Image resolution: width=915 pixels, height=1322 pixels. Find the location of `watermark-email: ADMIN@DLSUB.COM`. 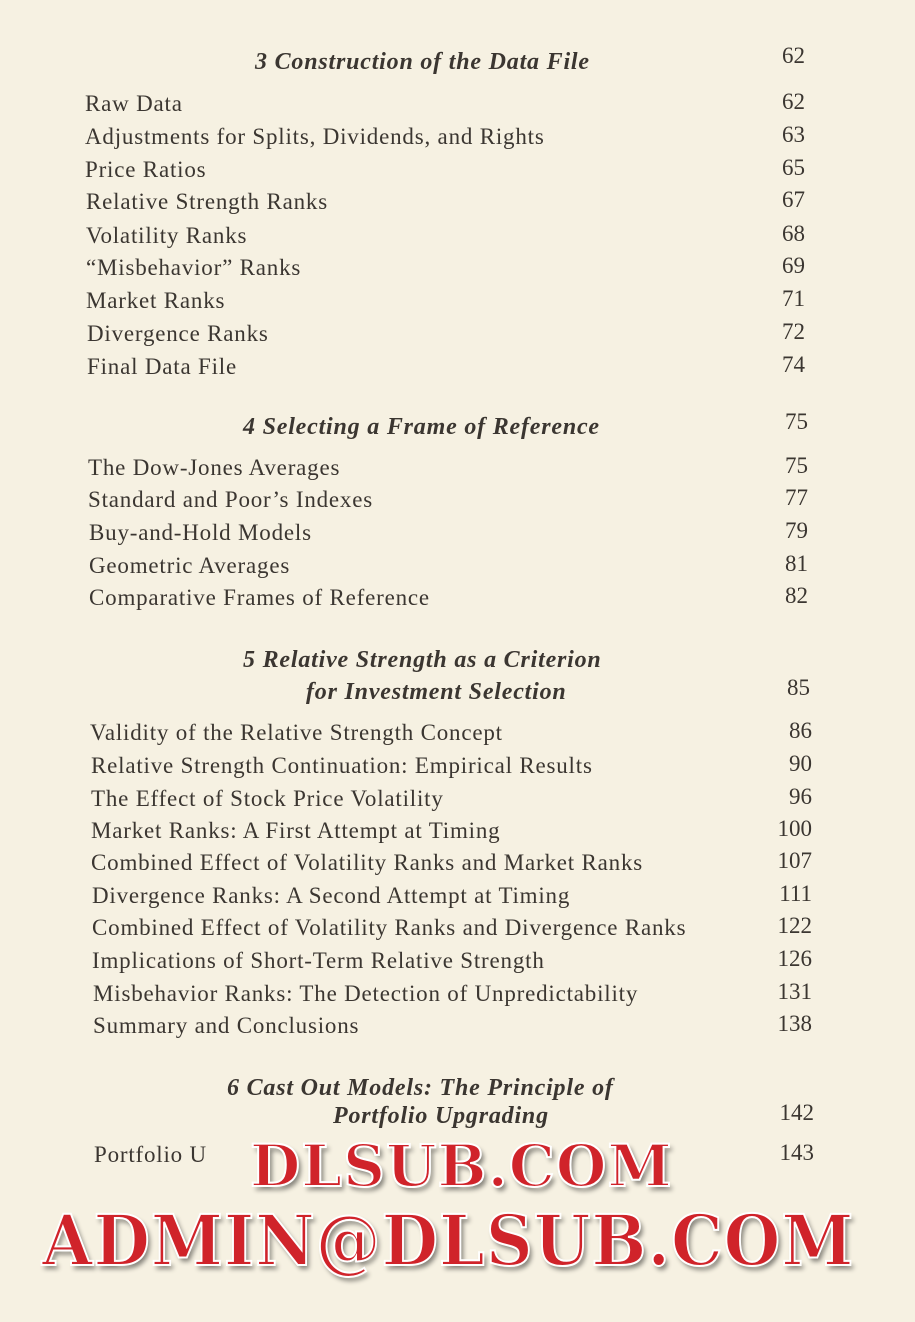

watermark-email: ADMIN@DLSUB.COM is located at coordinates (448, 1240).